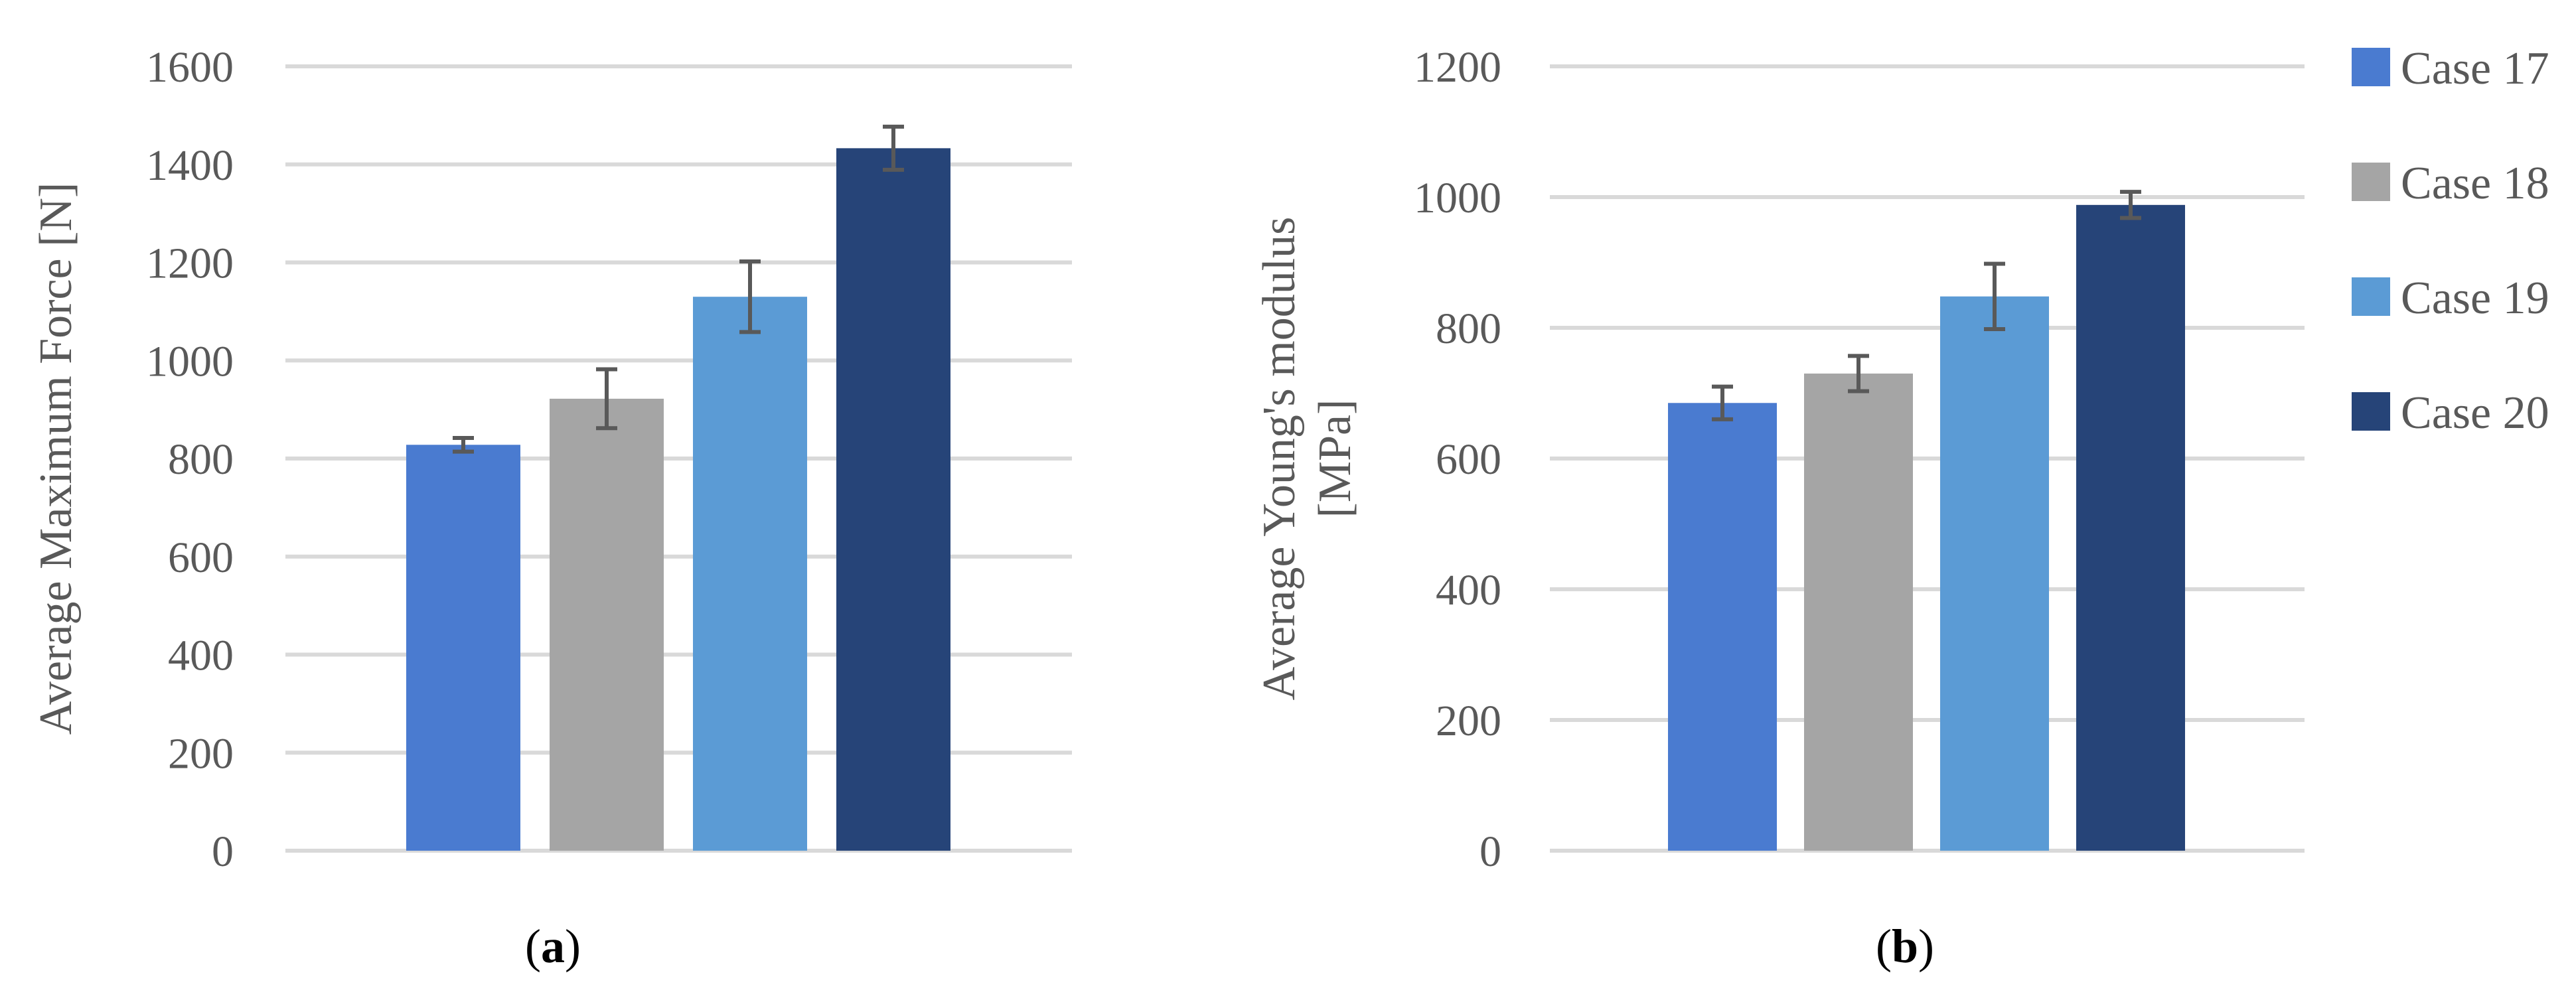 This screenshot has height=1000, width=2576. What do you see at coordinates (2450, 241) in the screenshot?
I see `legend: Case 17 Case 18 Case 19 Case 20` at bounding box center [2450, 241].